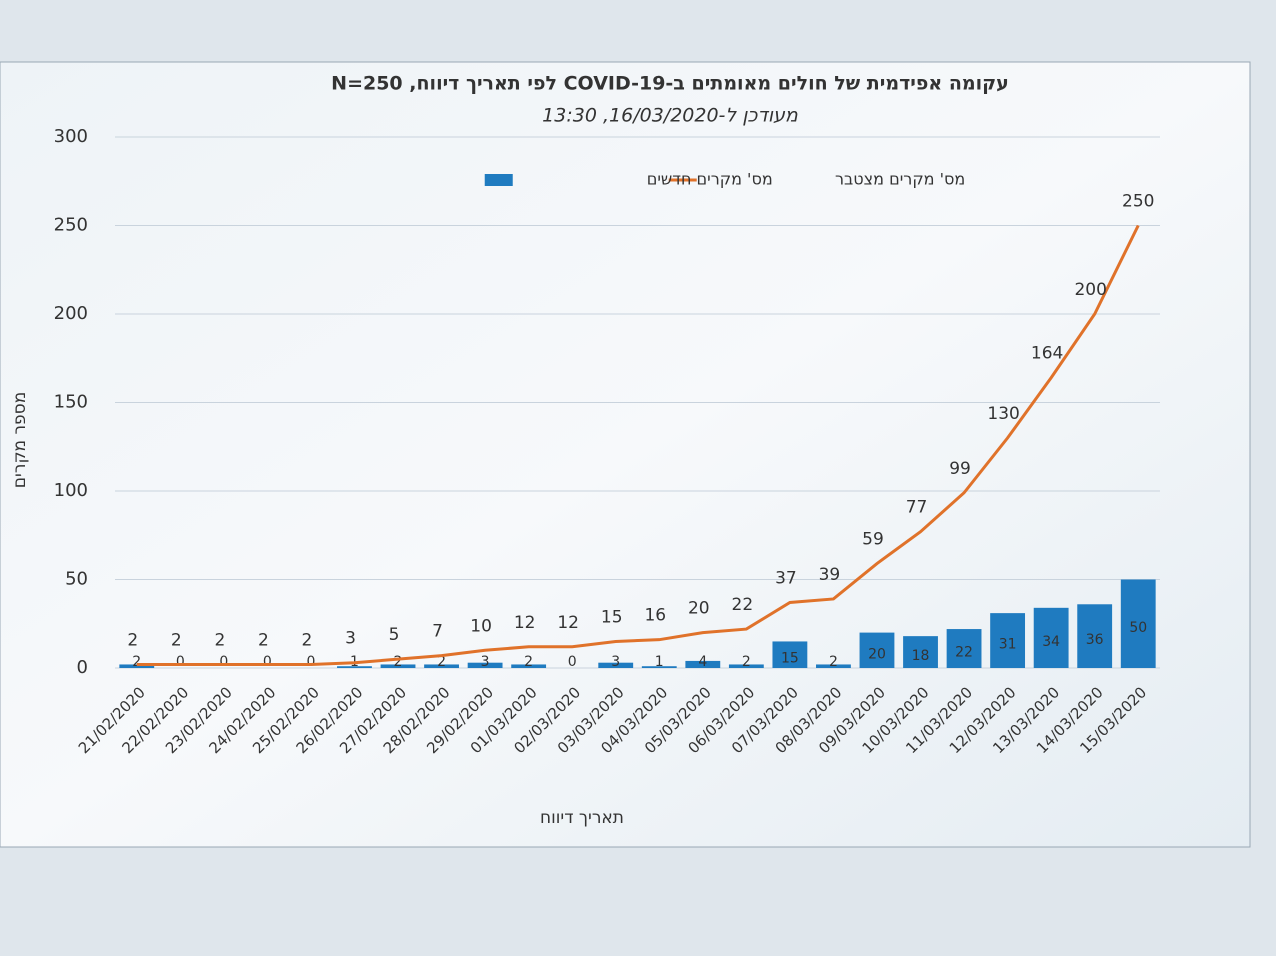 The image size is (1276, 956). I want to click on y-axis-label: מספר מקרים, so click(20, 440).